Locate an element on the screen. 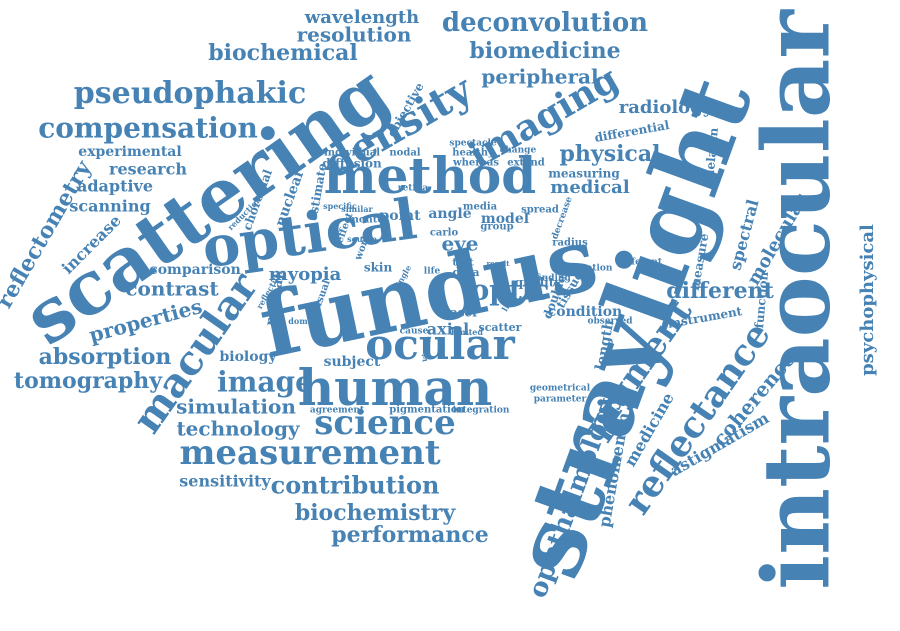 This screenshot has height=631, width=900. cloud-word-contribution: contribution is located at coordinates (355, 485).